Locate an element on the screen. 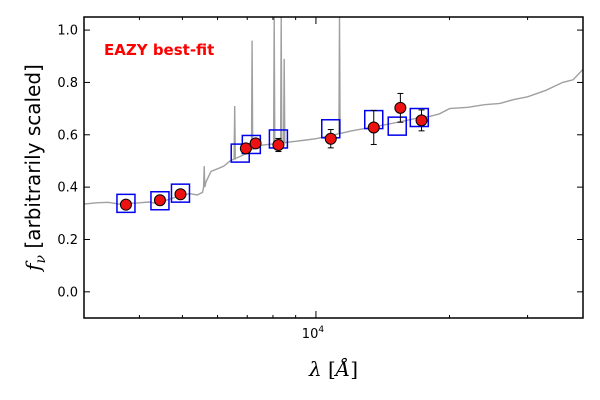 Image resolution: width=600 pixels, height=400 pixels. x-axis-label-text: λ [Å] is located at coordinates (333, 368).